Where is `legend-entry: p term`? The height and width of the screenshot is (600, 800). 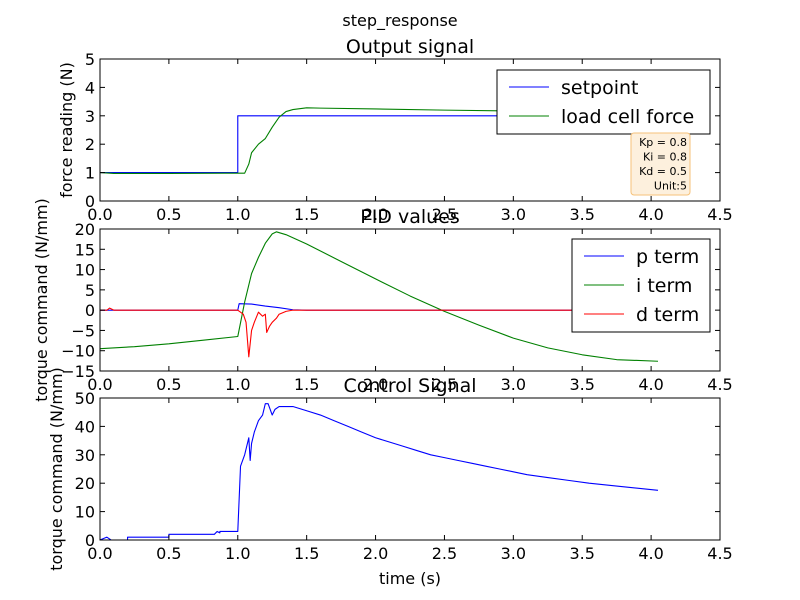 legend-entry: p term is located at coordinates (667, 257).